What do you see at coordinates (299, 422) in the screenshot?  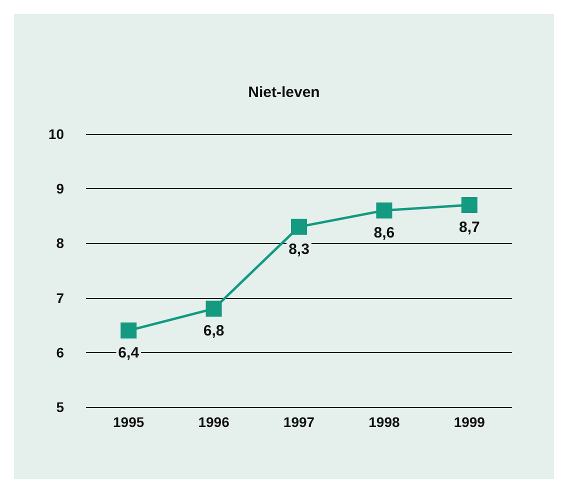 I see `x-tick-label: 1997` at bounding box center [299, 422].